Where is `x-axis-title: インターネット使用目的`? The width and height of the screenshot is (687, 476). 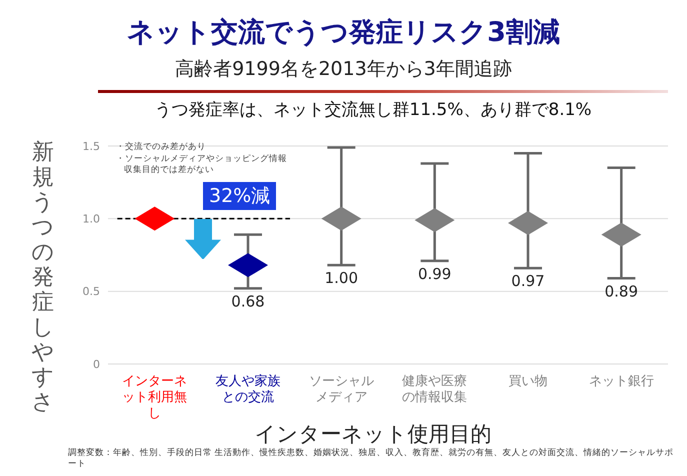
x-axis-title: インターネット使用目的 is located at coordinates (373, 434).